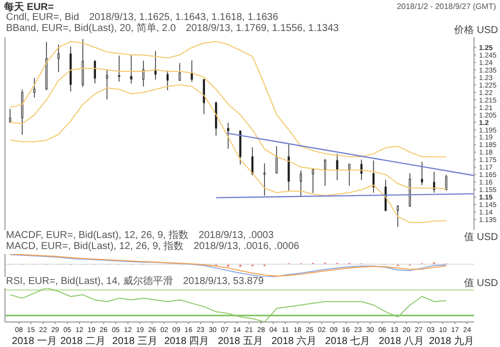 This screenshot has width=500, height=347. What do you see at coordinates (187, 341) in the screenshot?
I see `x2-tick-label: 2018 四月` at bounding box center [187, 341].